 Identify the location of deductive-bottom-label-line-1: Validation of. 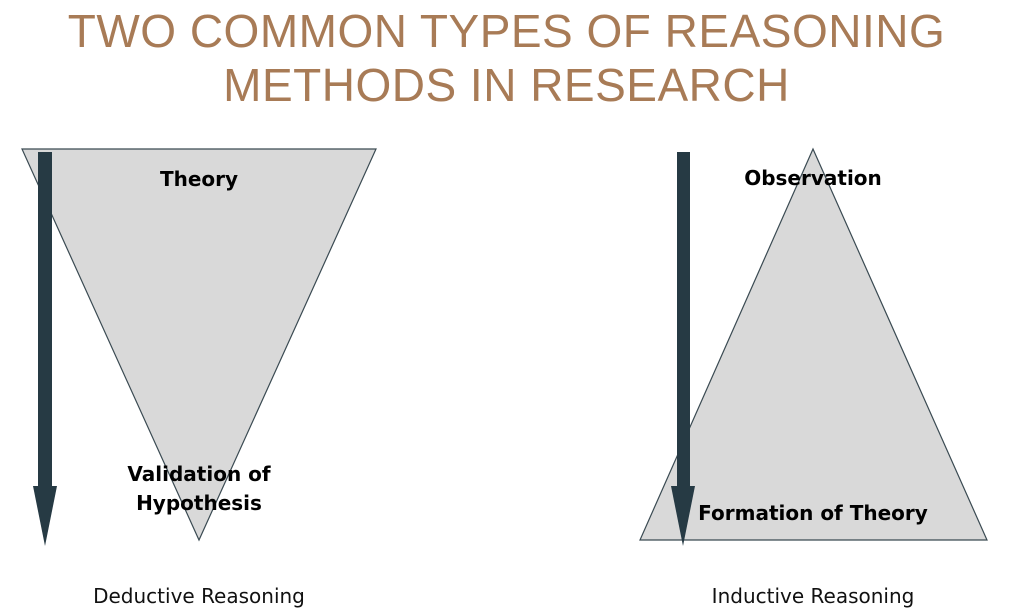
(199, 474).